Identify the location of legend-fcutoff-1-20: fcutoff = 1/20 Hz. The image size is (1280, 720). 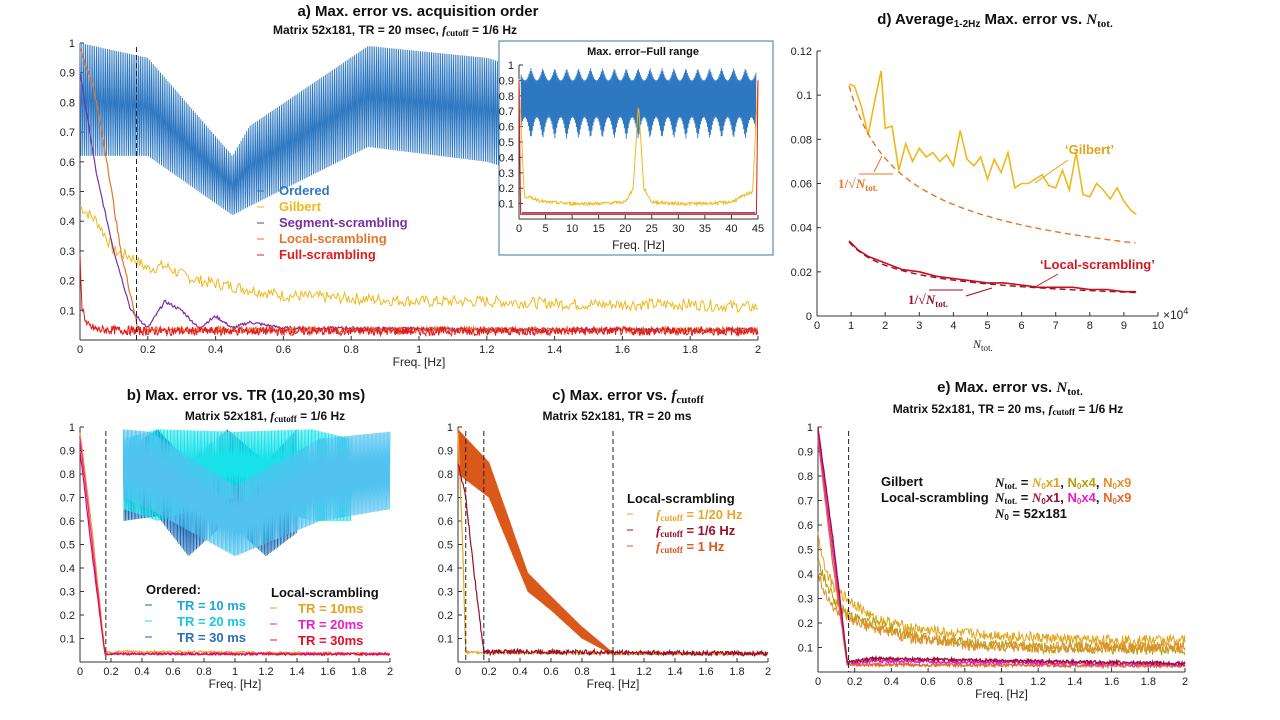
(699, 515).